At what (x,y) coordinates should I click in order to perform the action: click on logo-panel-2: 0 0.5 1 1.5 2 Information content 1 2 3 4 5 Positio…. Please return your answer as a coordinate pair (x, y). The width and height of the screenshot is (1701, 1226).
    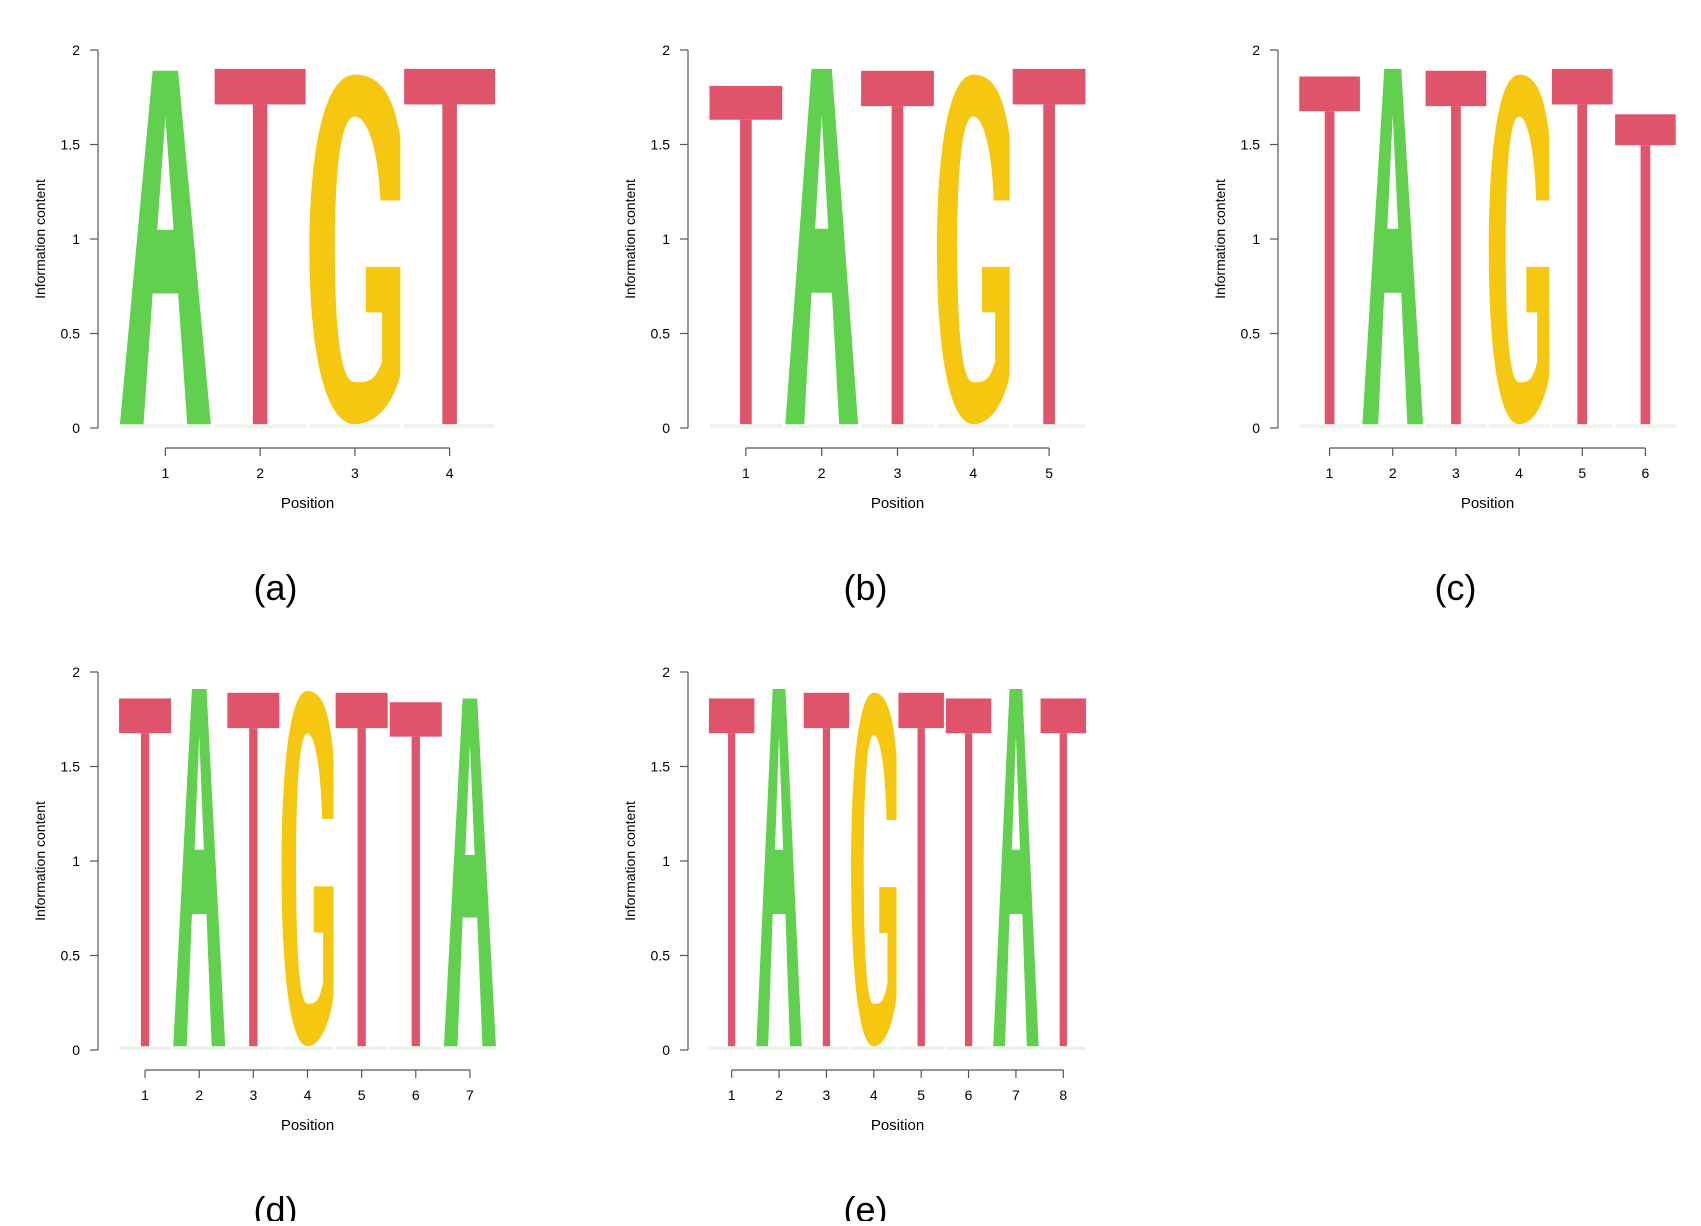
    Looking at the image, I should click on (854, 325).